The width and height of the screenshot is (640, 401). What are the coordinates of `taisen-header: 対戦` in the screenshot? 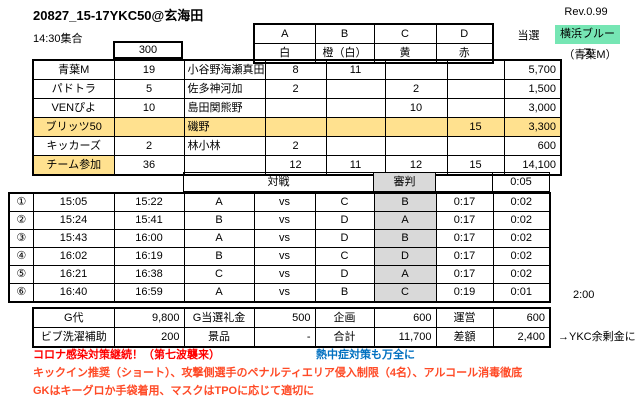 It's located at (278, 182).